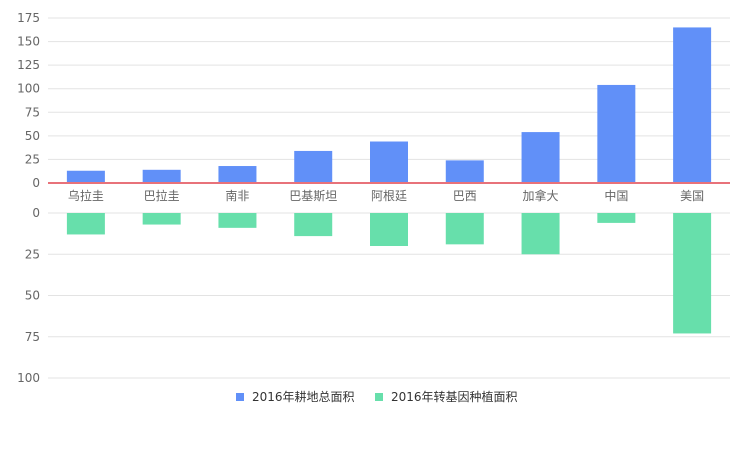 This screenshot has height=449, width=754. I want to click on bottom-axis-ticks: 0 25 50 75 100, so click(28, 295).